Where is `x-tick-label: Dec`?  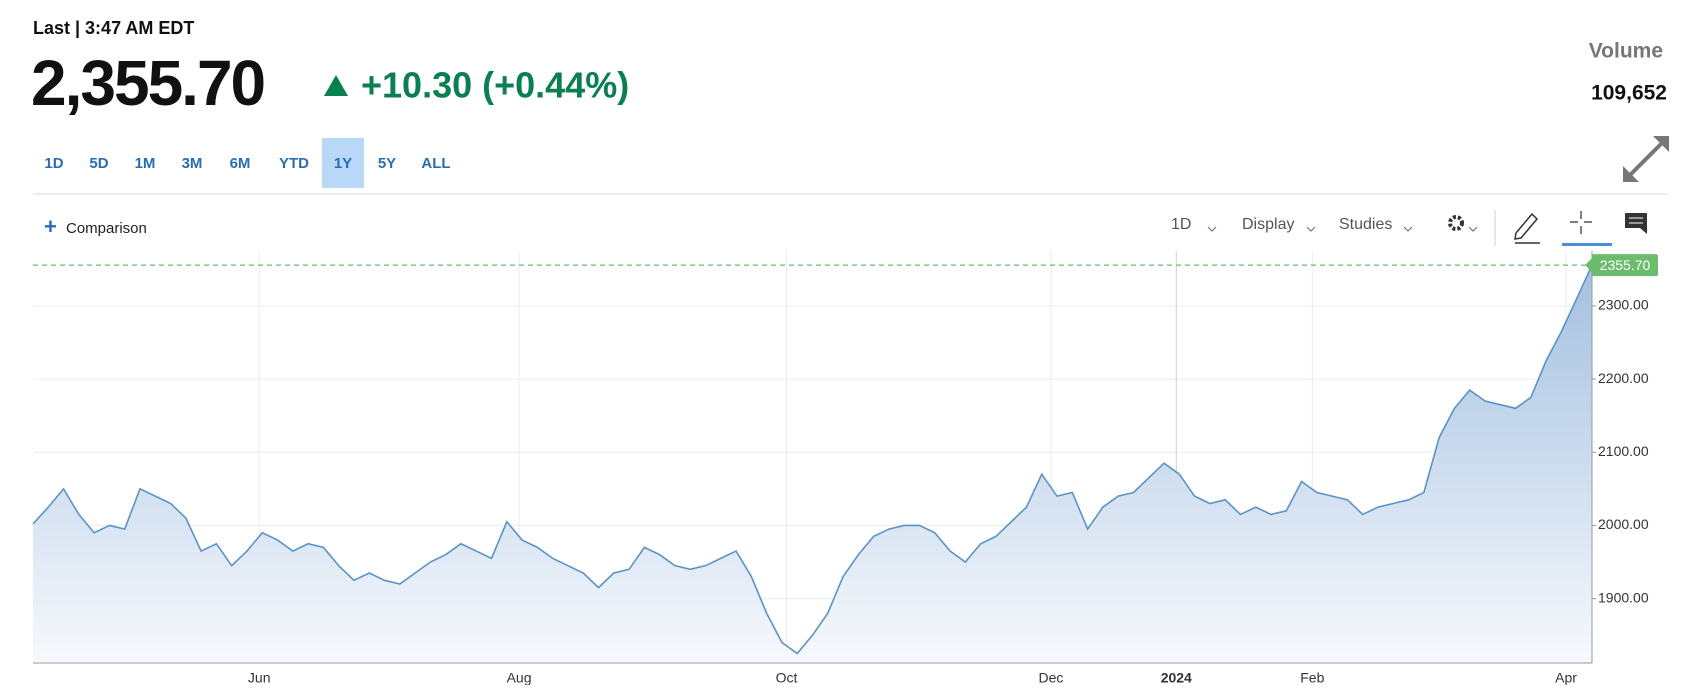 x-tick-label: Dec is located at coordinates (1050, 677).